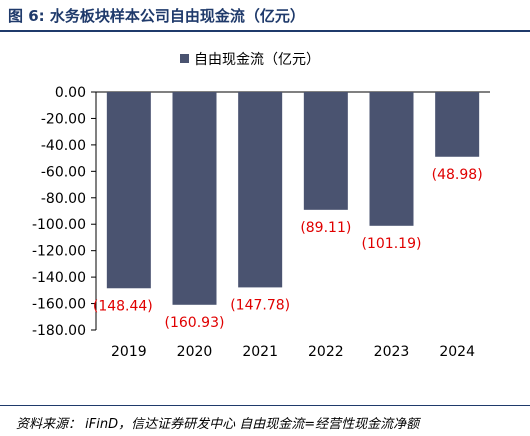 This screenshot has width=530, height=436. Describe the element at coordinates (325, 228) in the screenshot. I see `data-label: (89.11)` at that location.